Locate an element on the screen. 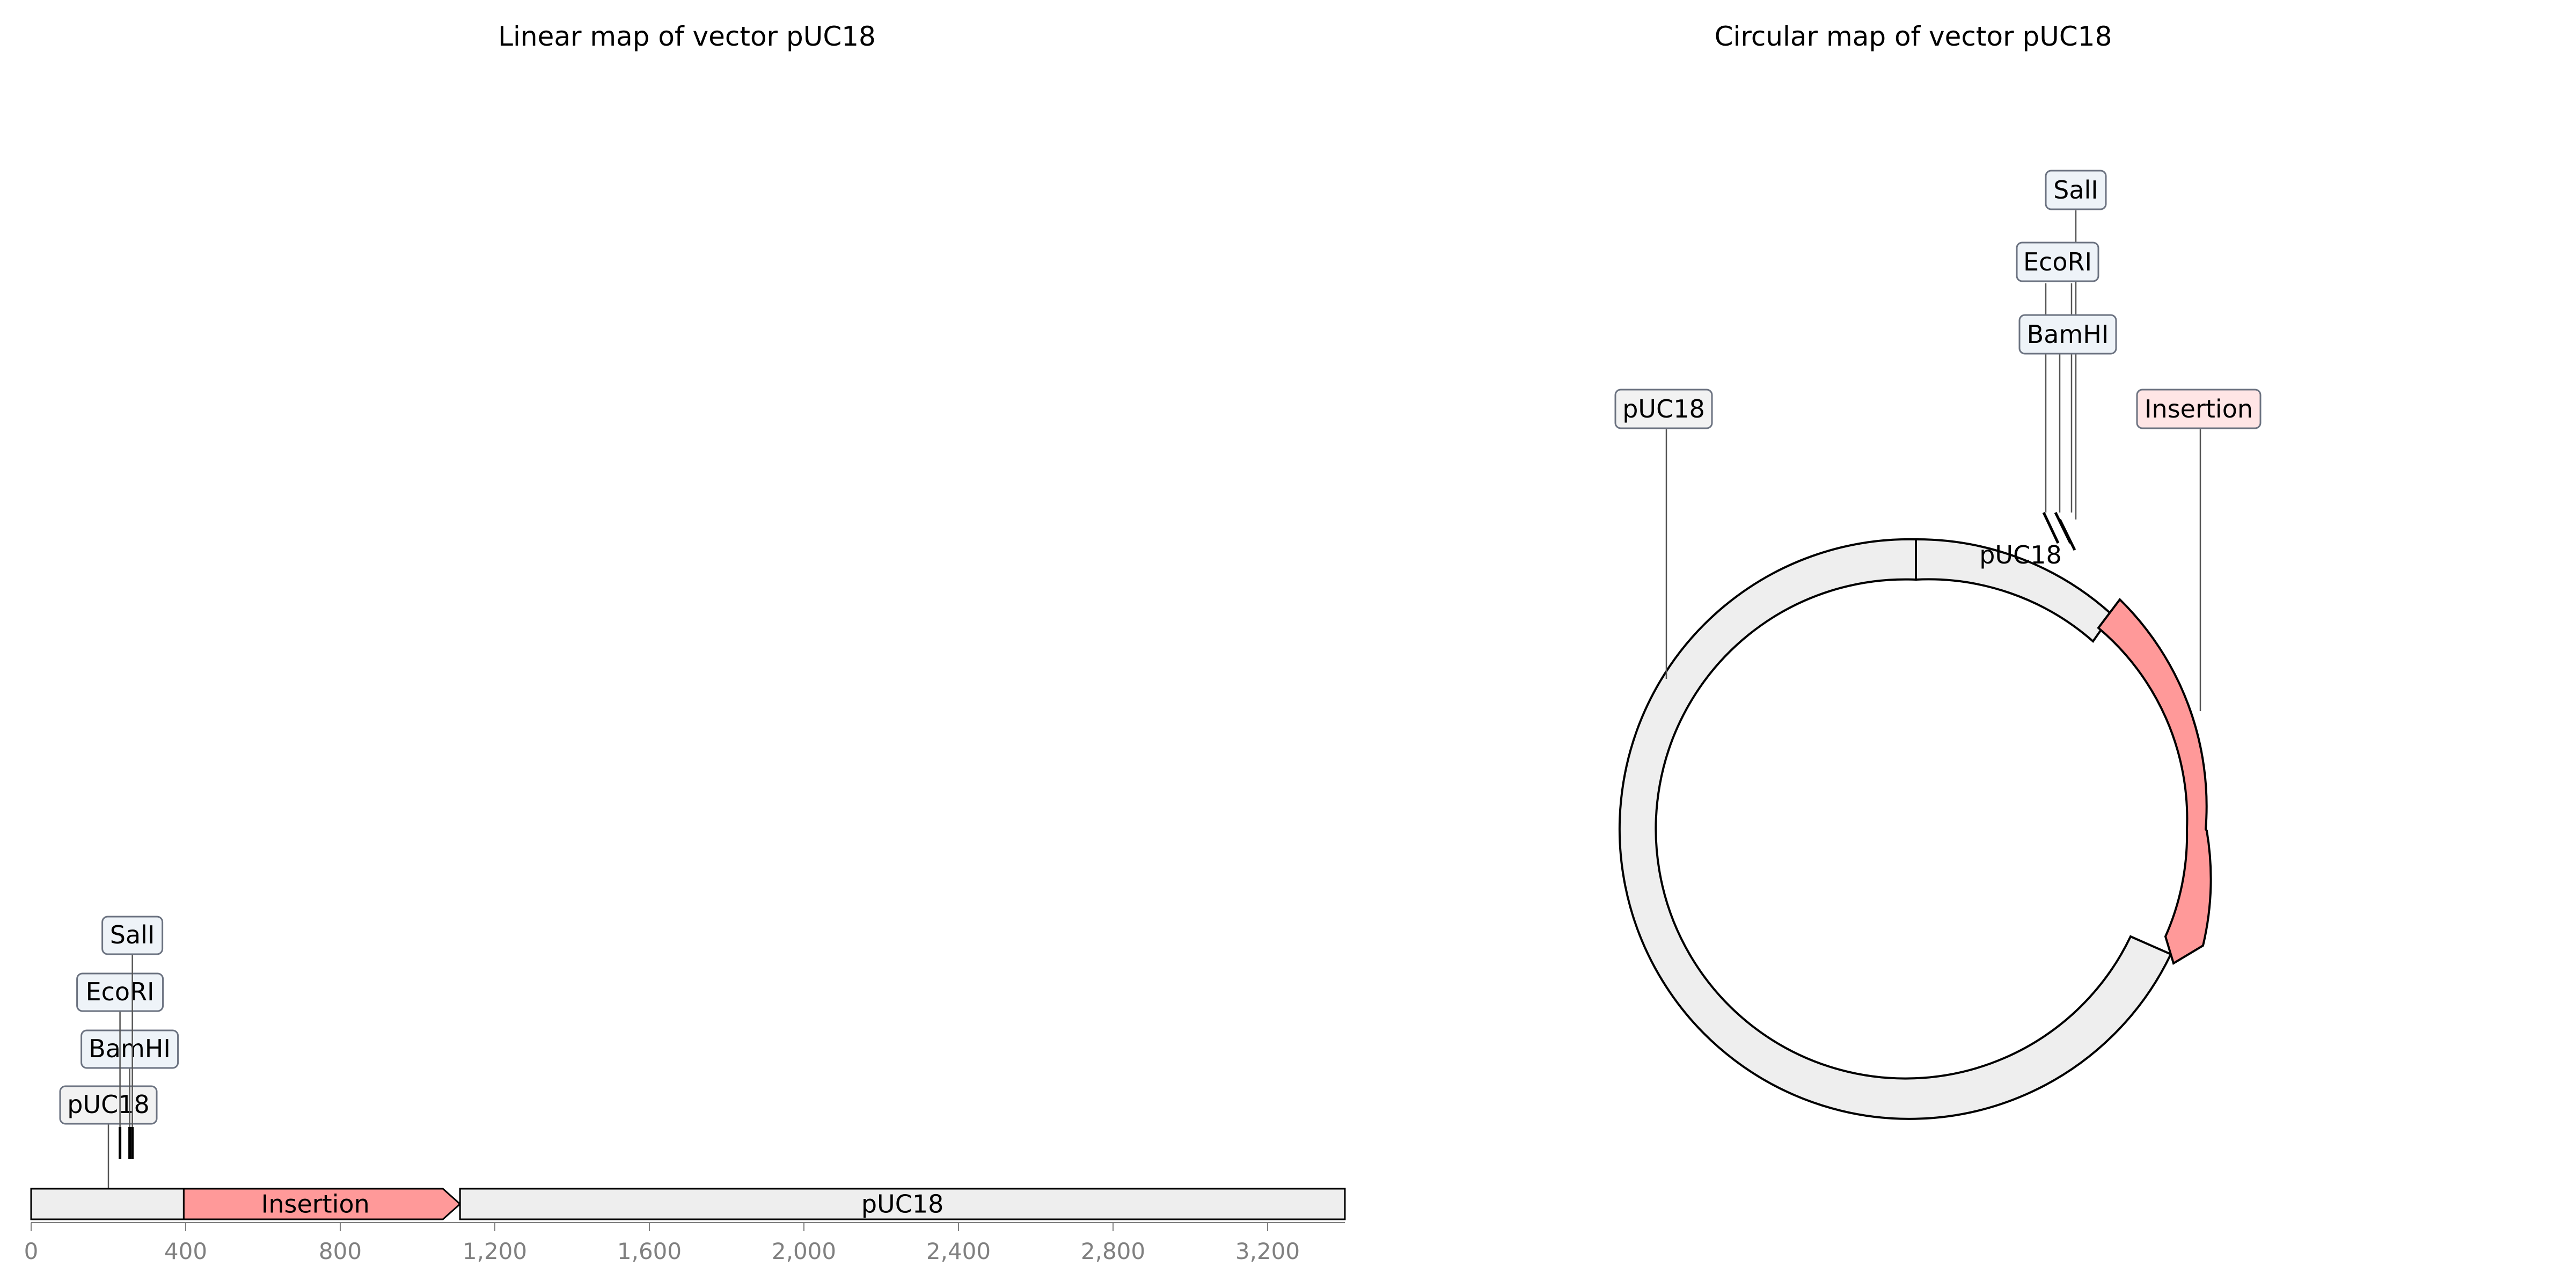 The image size is (2576, 1288). circular-annotation-ecori: EcoRI is located at coordinates (2057, 261).